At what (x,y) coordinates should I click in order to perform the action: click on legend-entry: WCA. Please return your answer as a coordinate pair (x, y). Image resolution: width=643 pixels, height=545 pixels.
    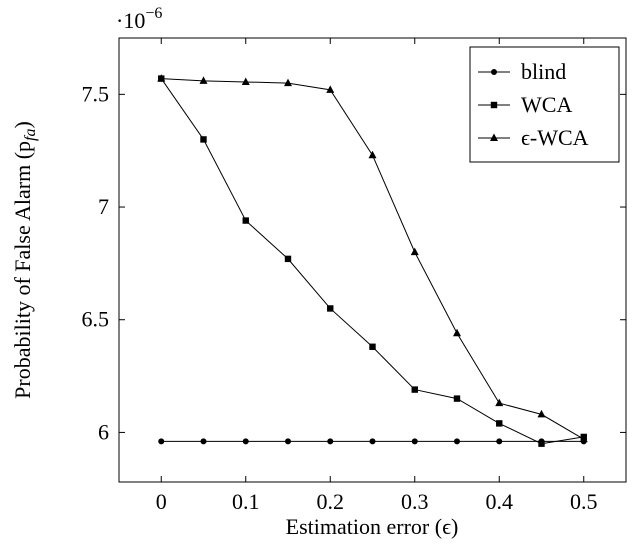
    Looking at the image, I should click on (525, 104).